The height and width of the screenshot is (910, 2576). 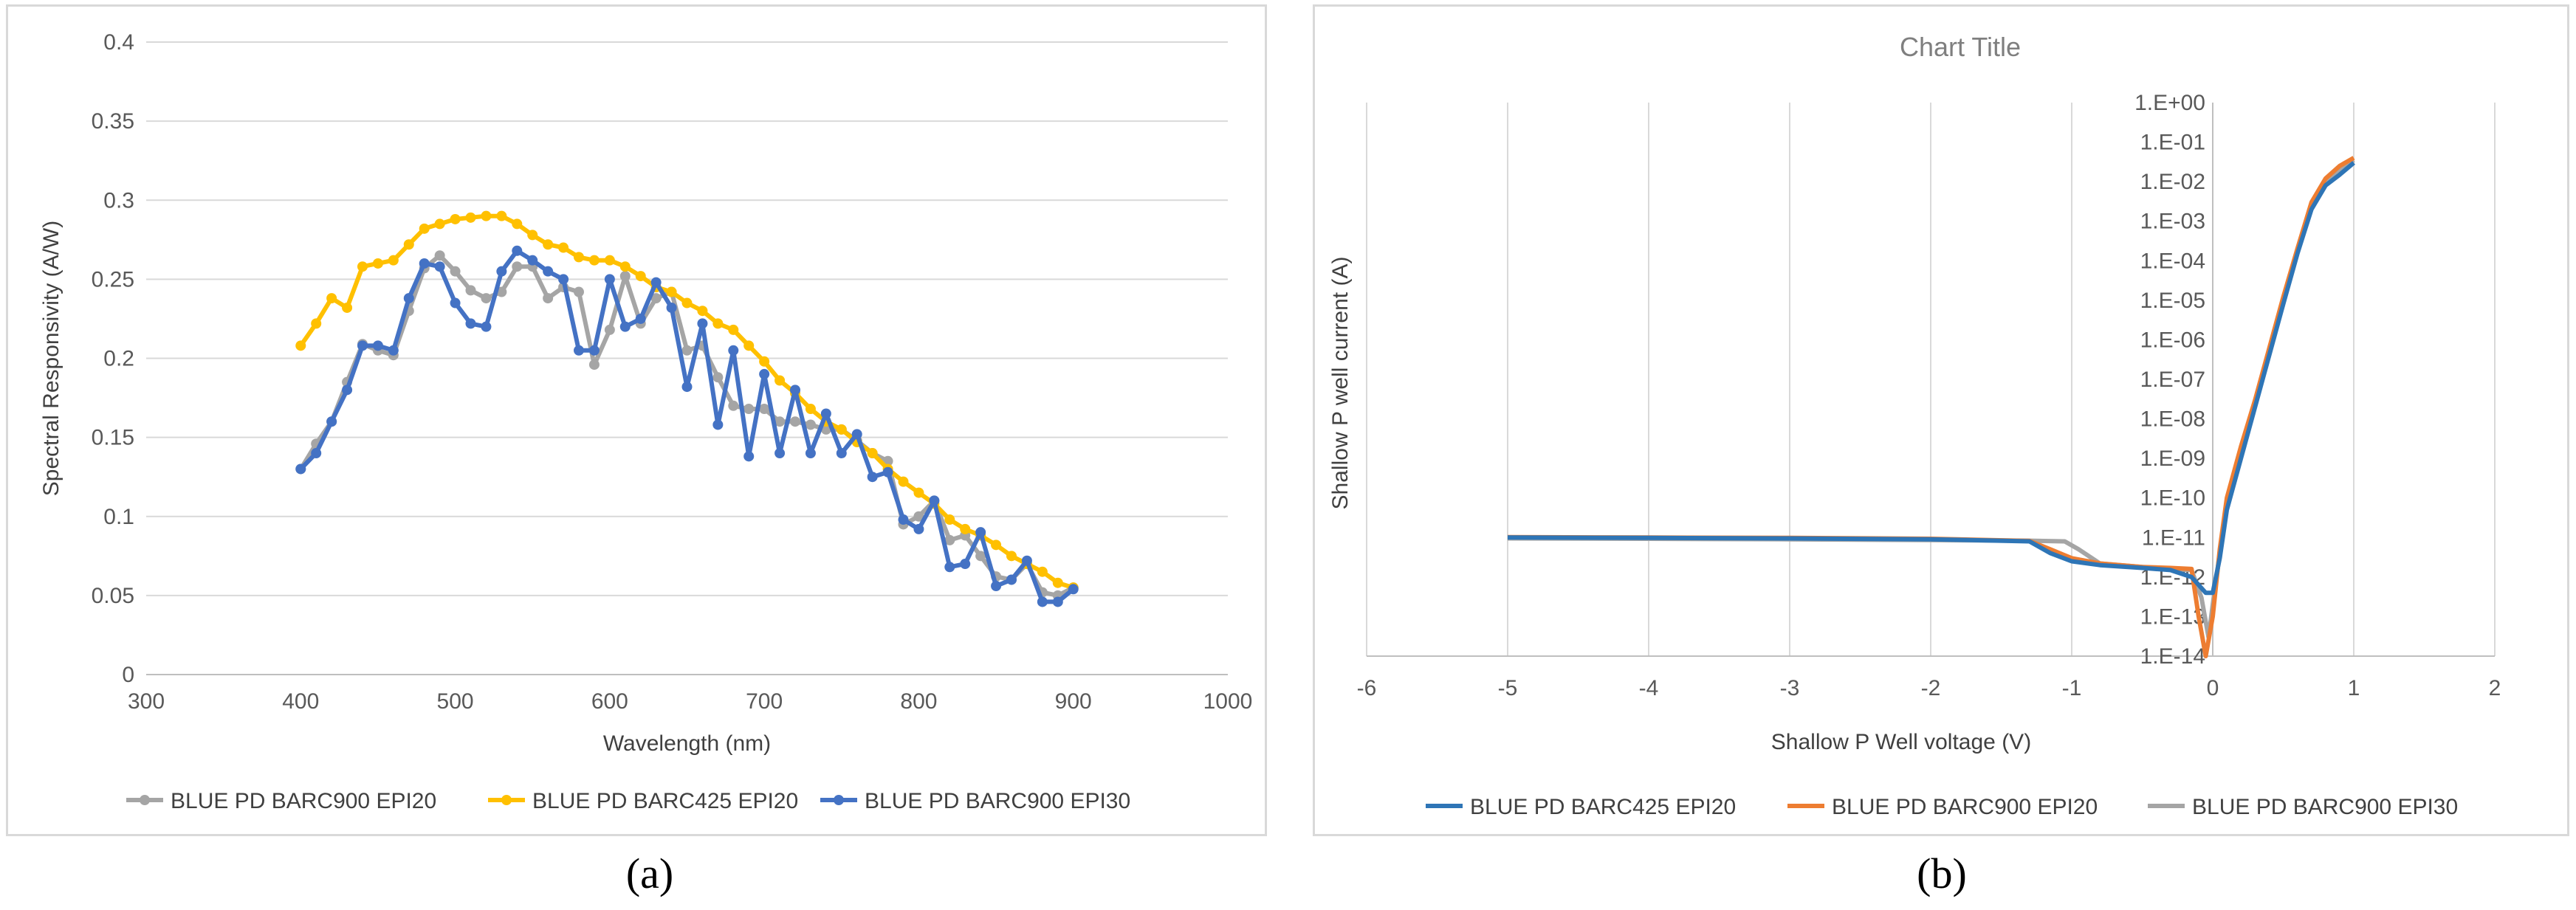 What do you see at coordinates (765, 702) in the screenshot?
I see `x-tick-label: 700` at bounding box center [765, 702].